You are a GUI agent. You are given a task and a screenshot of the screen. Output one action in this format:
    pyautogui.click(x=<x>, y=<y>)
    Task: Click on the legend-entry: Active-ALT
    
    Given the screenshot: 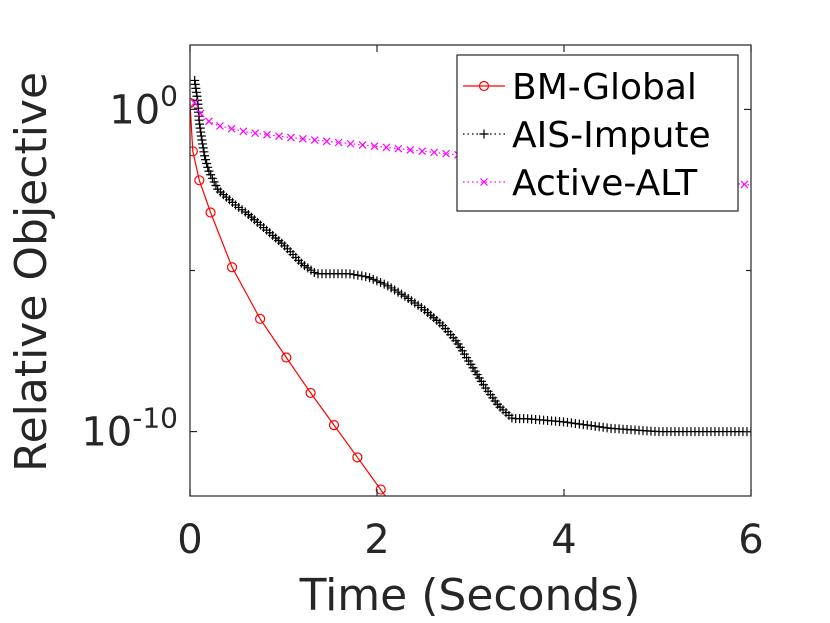 What is the action you would take?
    pyautogui.click(x=580, y=183)
    